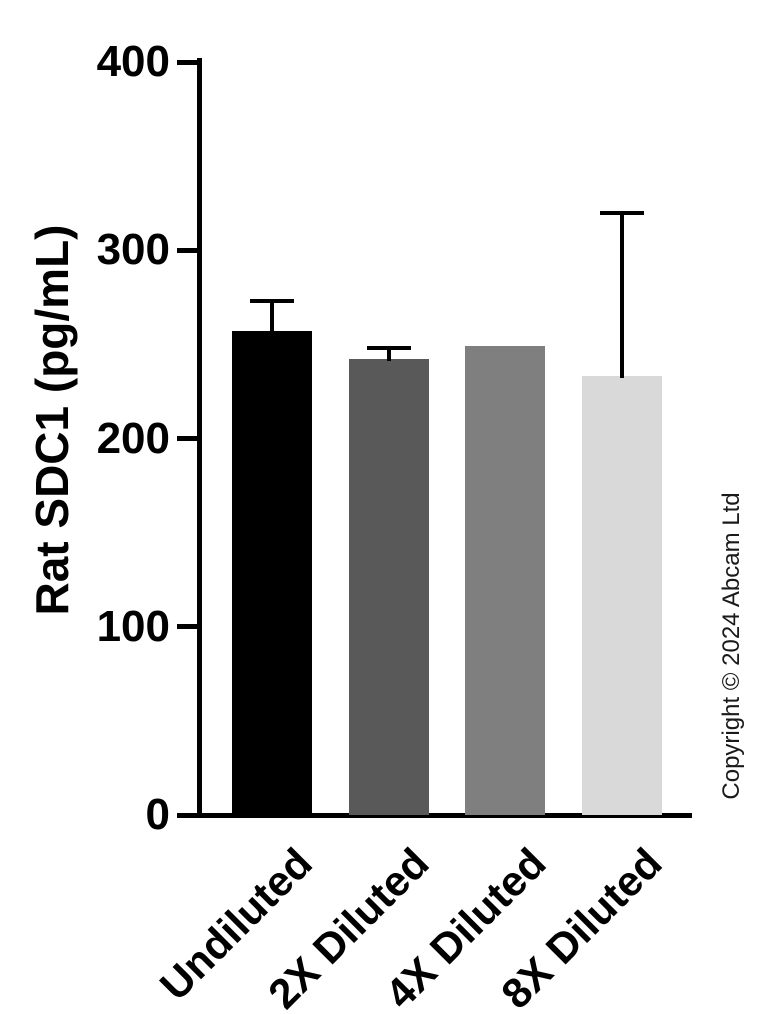  I want to click on y-axis-line, so click(199, 438).